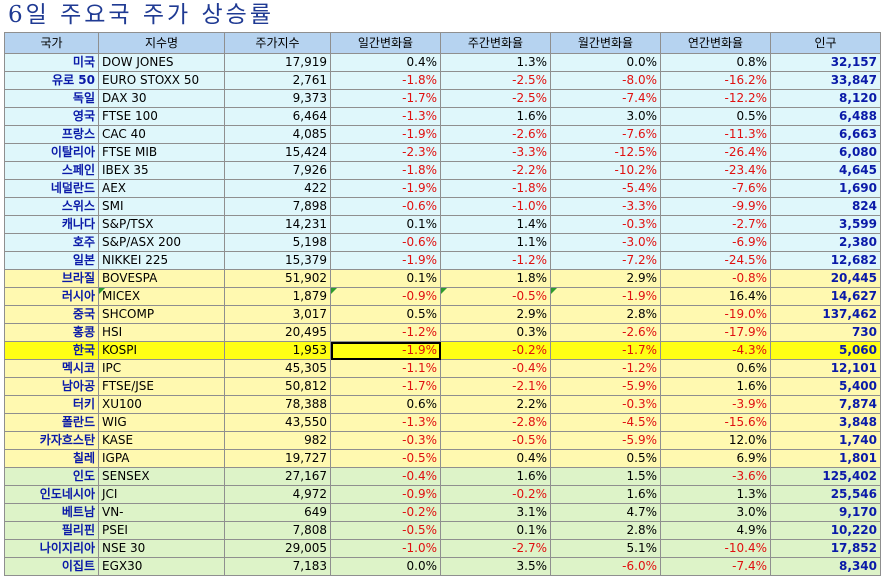 The width and height of the screenshot is (883, 576). I want to click on header-cell: 연간변화율, so click(715, 43).